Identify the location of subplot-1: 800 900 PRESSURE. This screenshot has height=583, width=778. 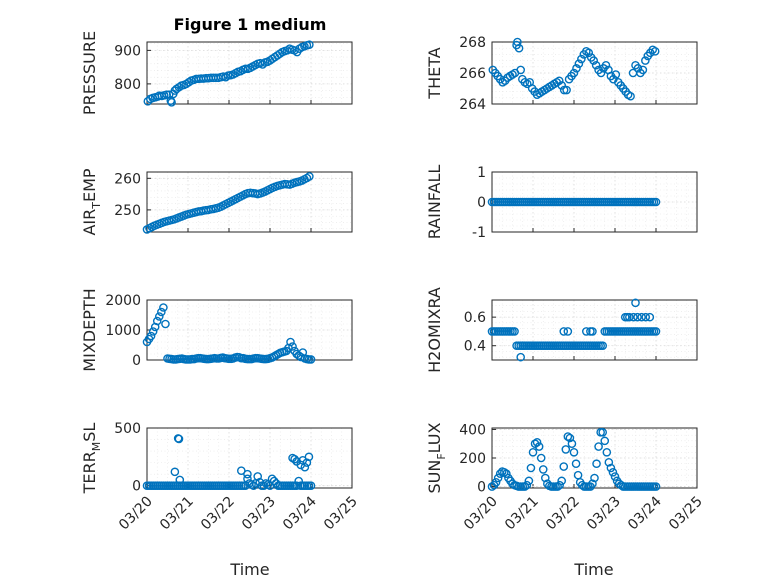
(216, 73).